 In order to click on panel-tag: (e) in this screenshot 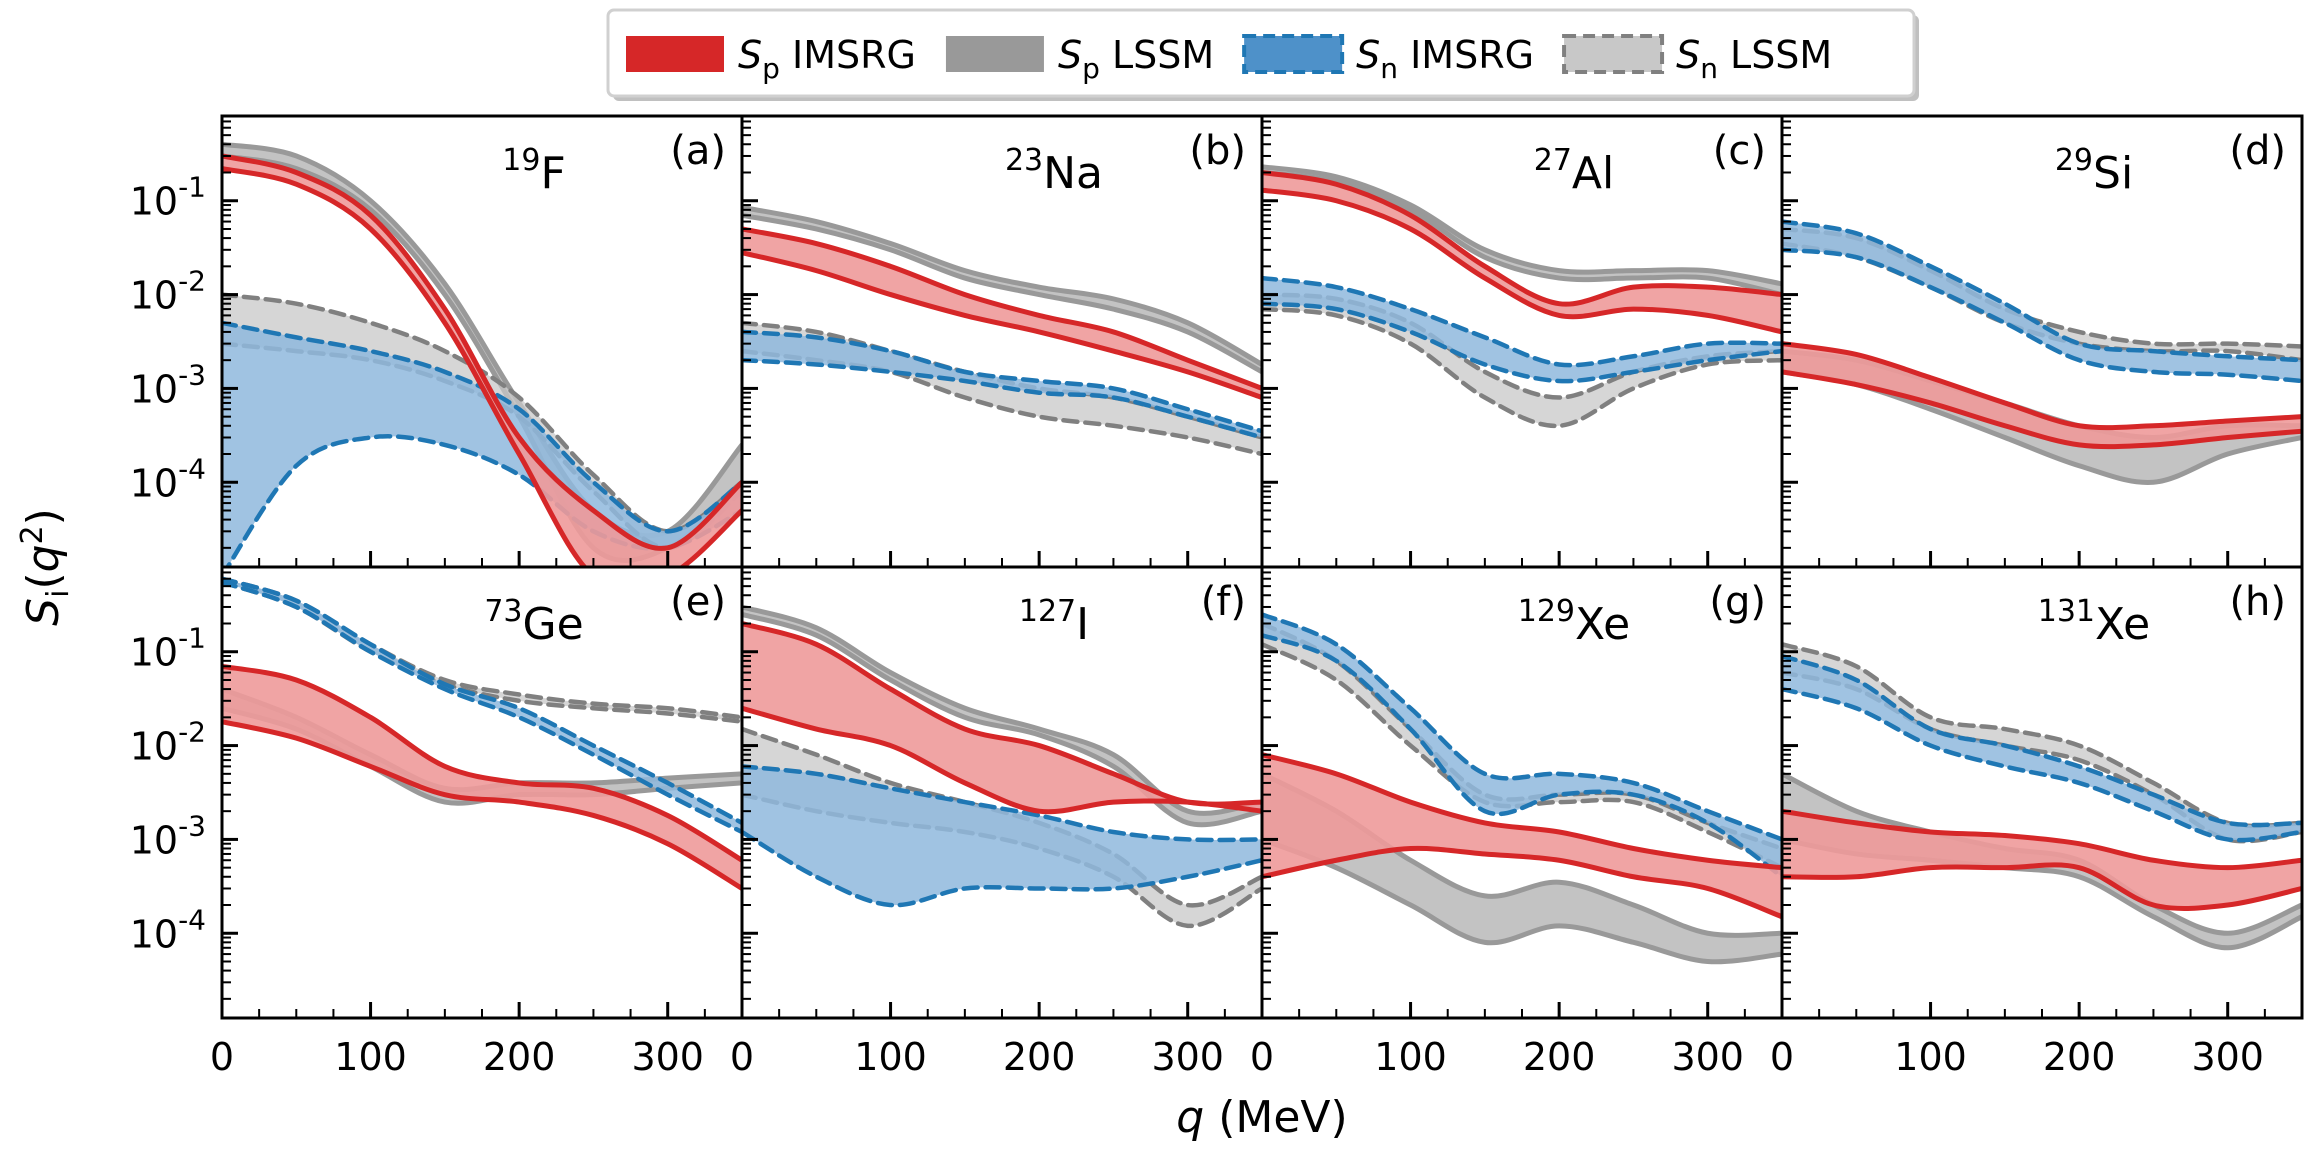, I will do `click(698, 602)`.